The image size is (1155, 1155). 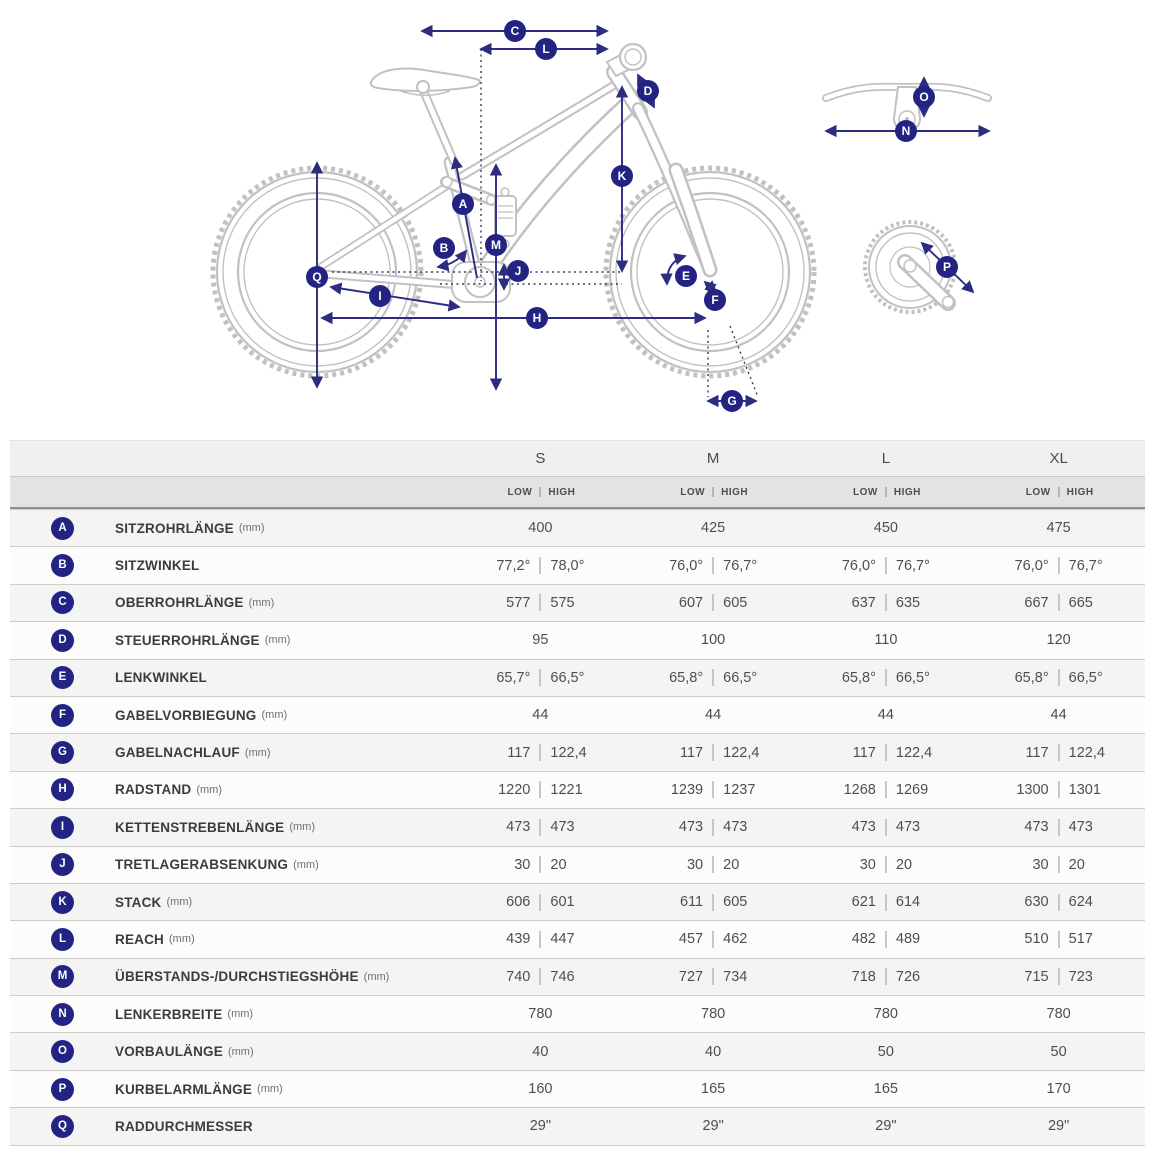 What do you see at coordinates (379, 296) in the screenshot?
I see `svg-text: I` at bounding box center [379, 296].